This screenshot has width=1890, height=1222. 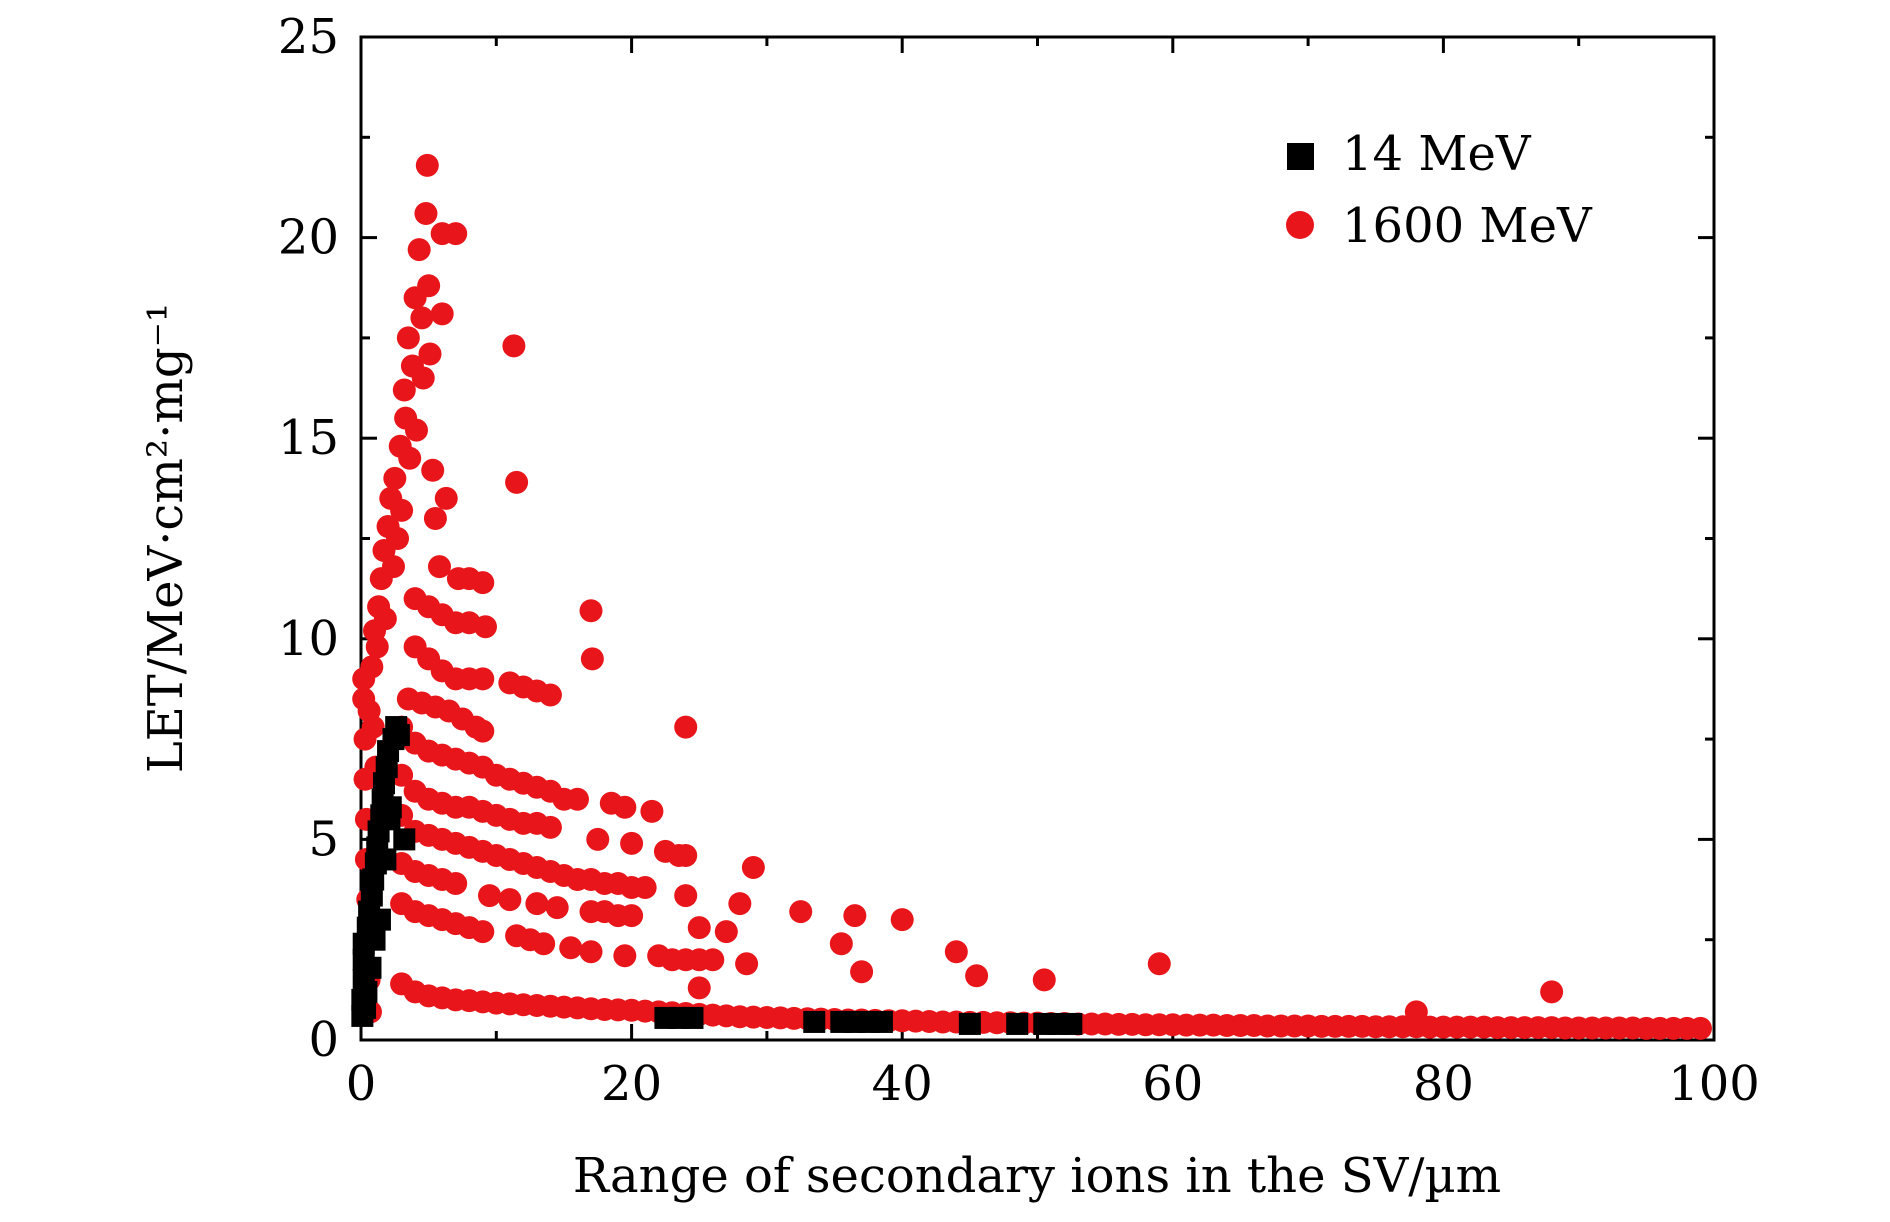 What do you see at coordinates (323, 839) in the screenshot?
I see `y-tick-label: 5` at bounding box center [323, 839].